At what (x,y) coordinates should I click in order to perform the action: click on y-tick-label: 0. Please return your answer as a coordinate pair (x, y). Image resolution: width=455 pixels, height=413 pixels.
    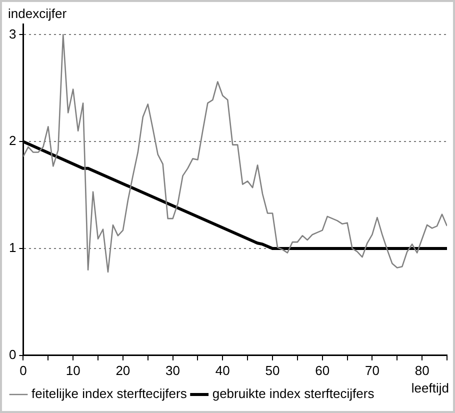
    Looking at the image, I should click on (12, 354).